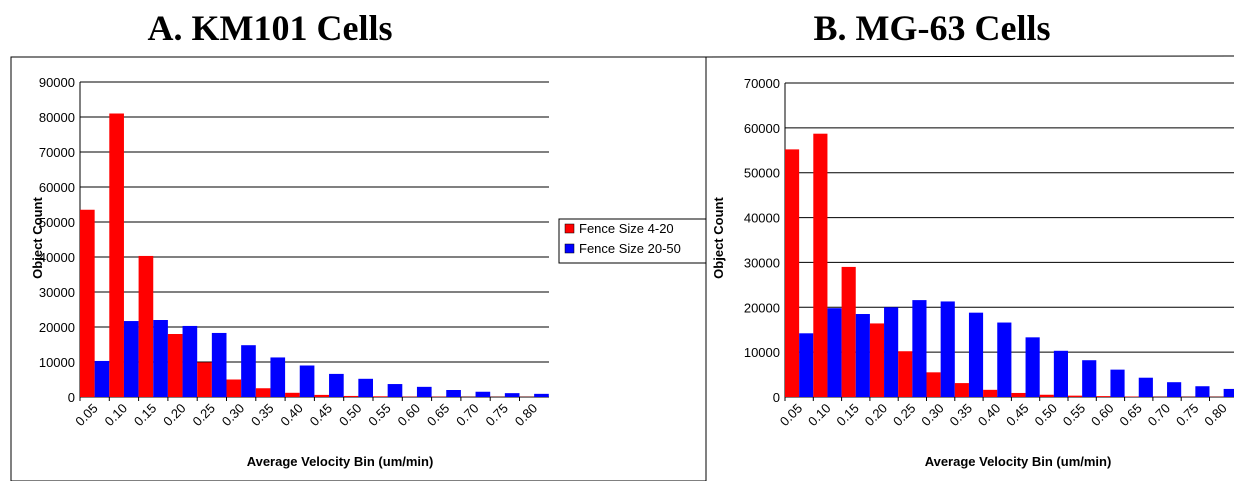 This screenshot has height=481, width=1234. Describe the element at coordinates (932, 28) in the screenshot. I see `chart-title: B. MG-63 Cells` at that location.